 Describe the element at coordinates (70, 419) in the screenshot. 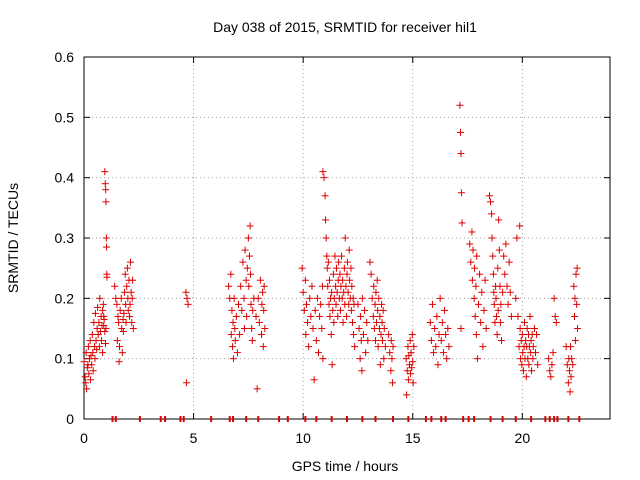

I see `y-tick-label: 0` at that location.